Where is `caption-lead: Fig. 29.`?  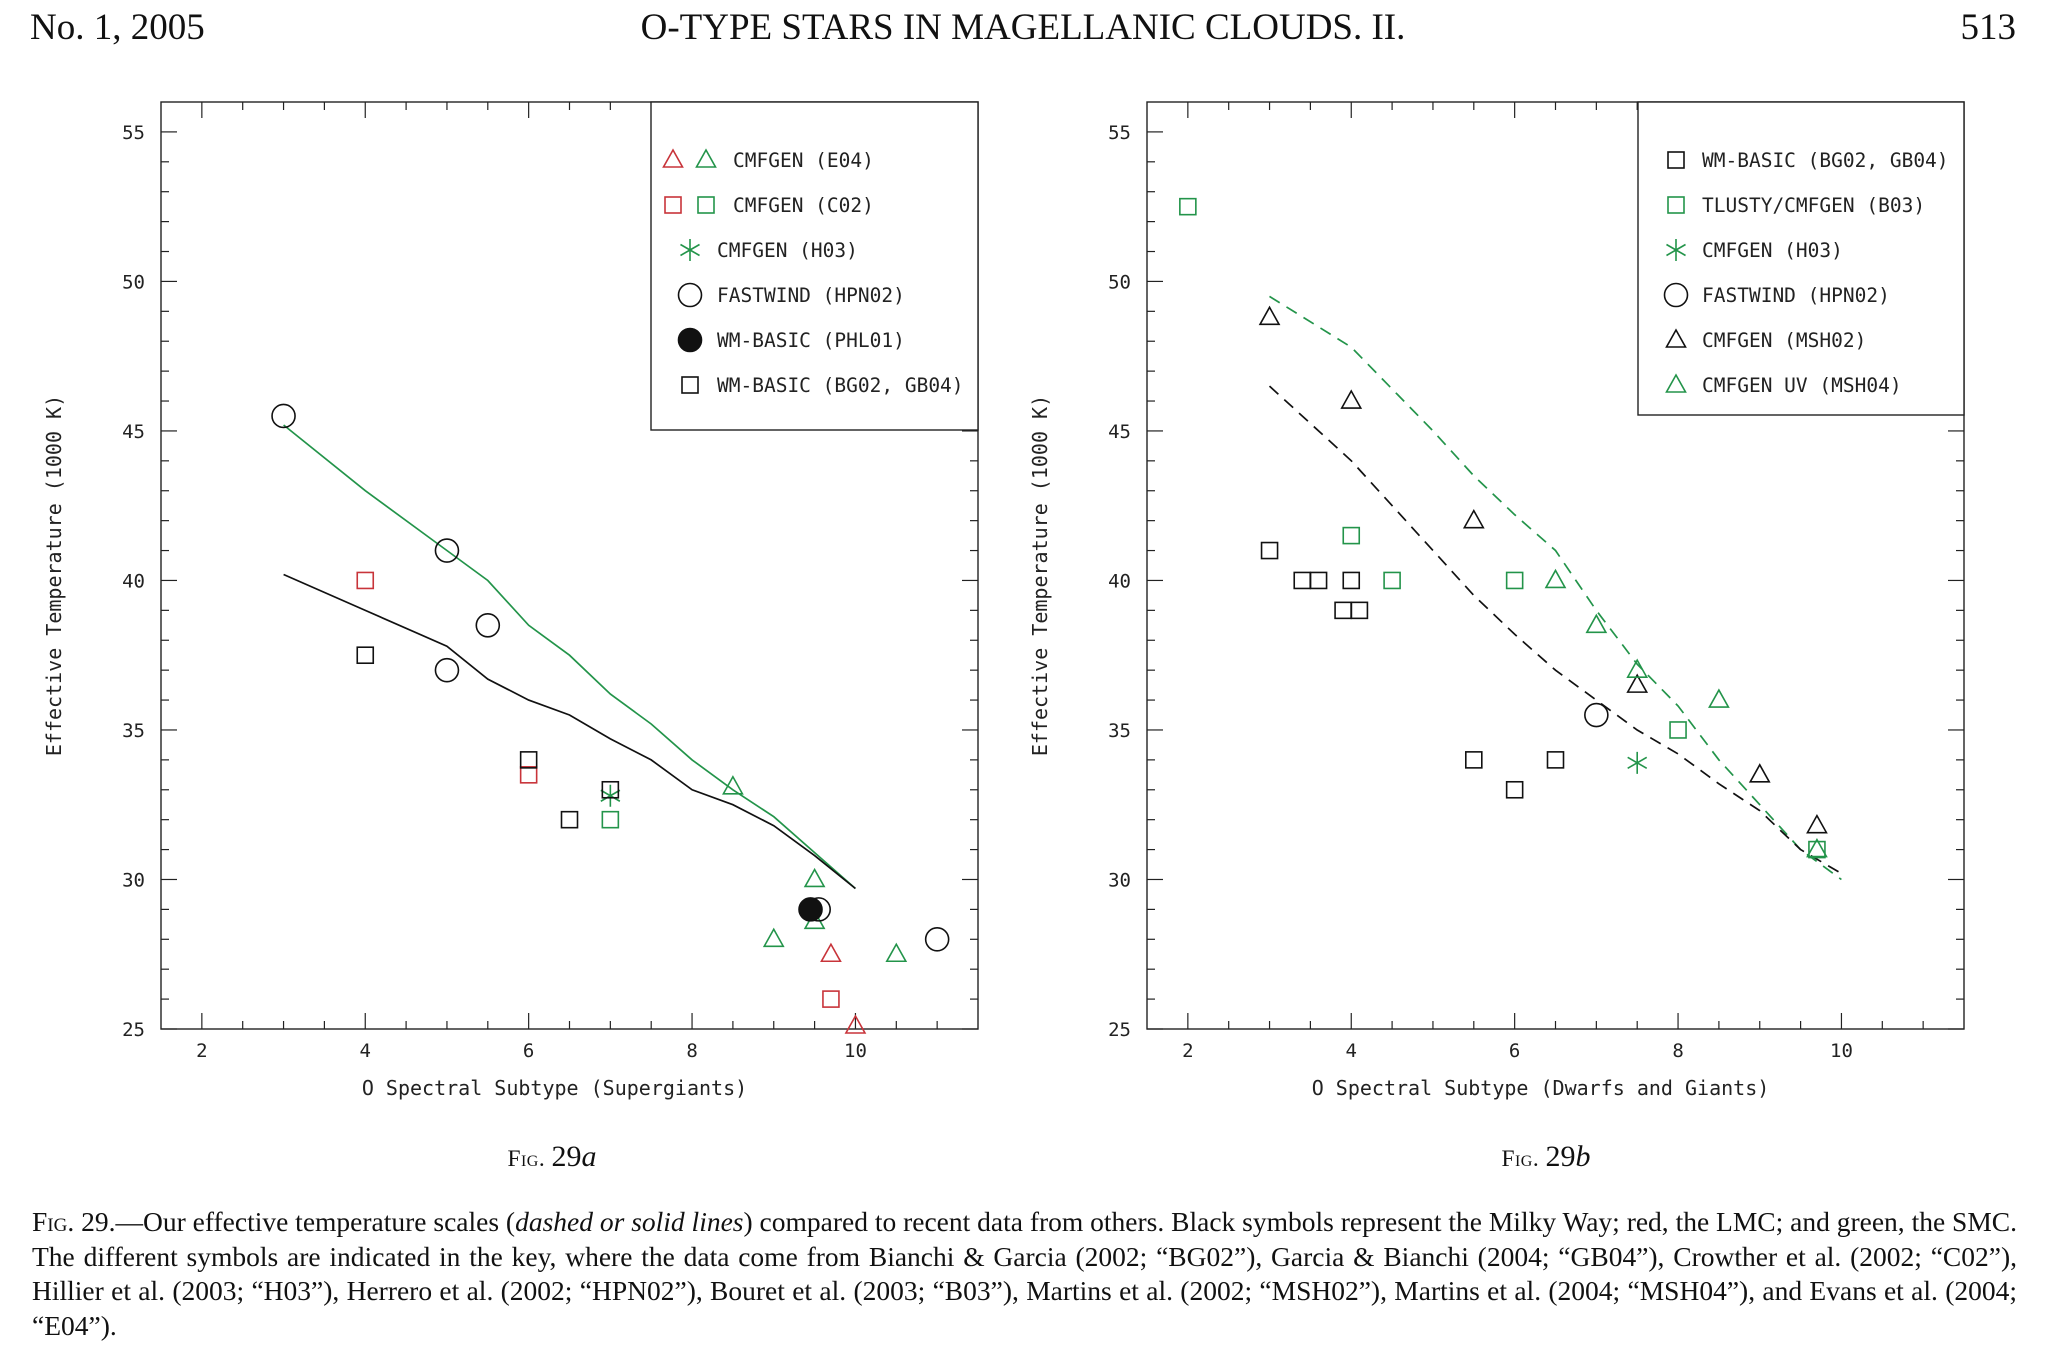 caption-lead: Fig. 29. is located at coordinates (74, 1221).